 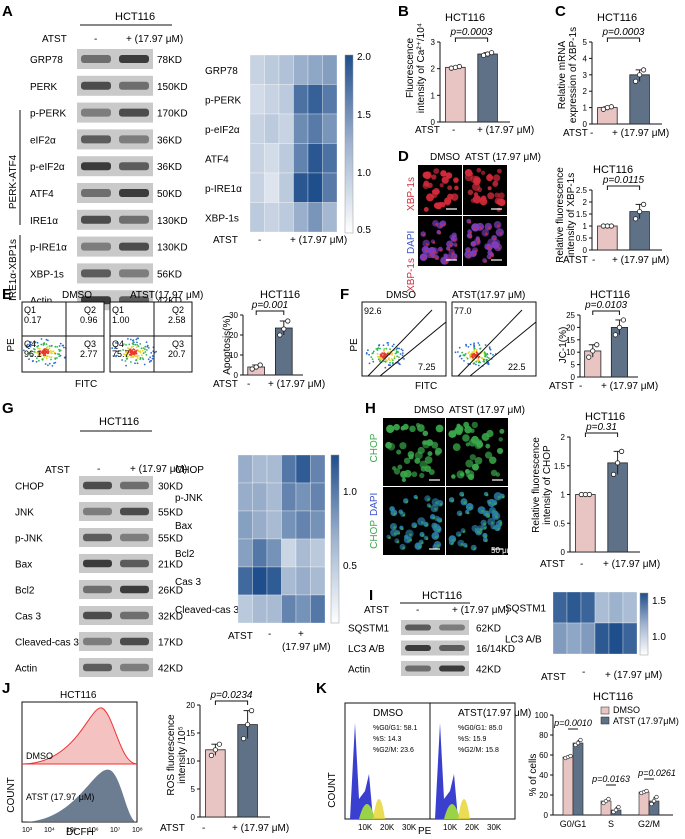 What do you see at coordinates (656, 773) in the screenshot?
I see `p-value: p=0.0261` at bounding box center [656, 773].